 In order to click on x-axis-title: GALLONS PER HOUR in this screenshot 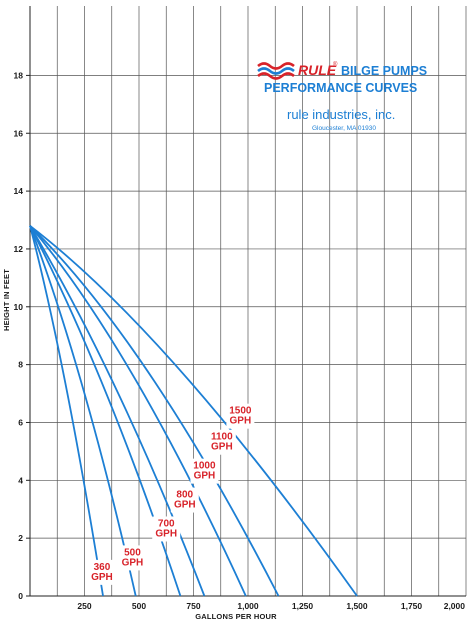, I will do `click(236, 616)`.